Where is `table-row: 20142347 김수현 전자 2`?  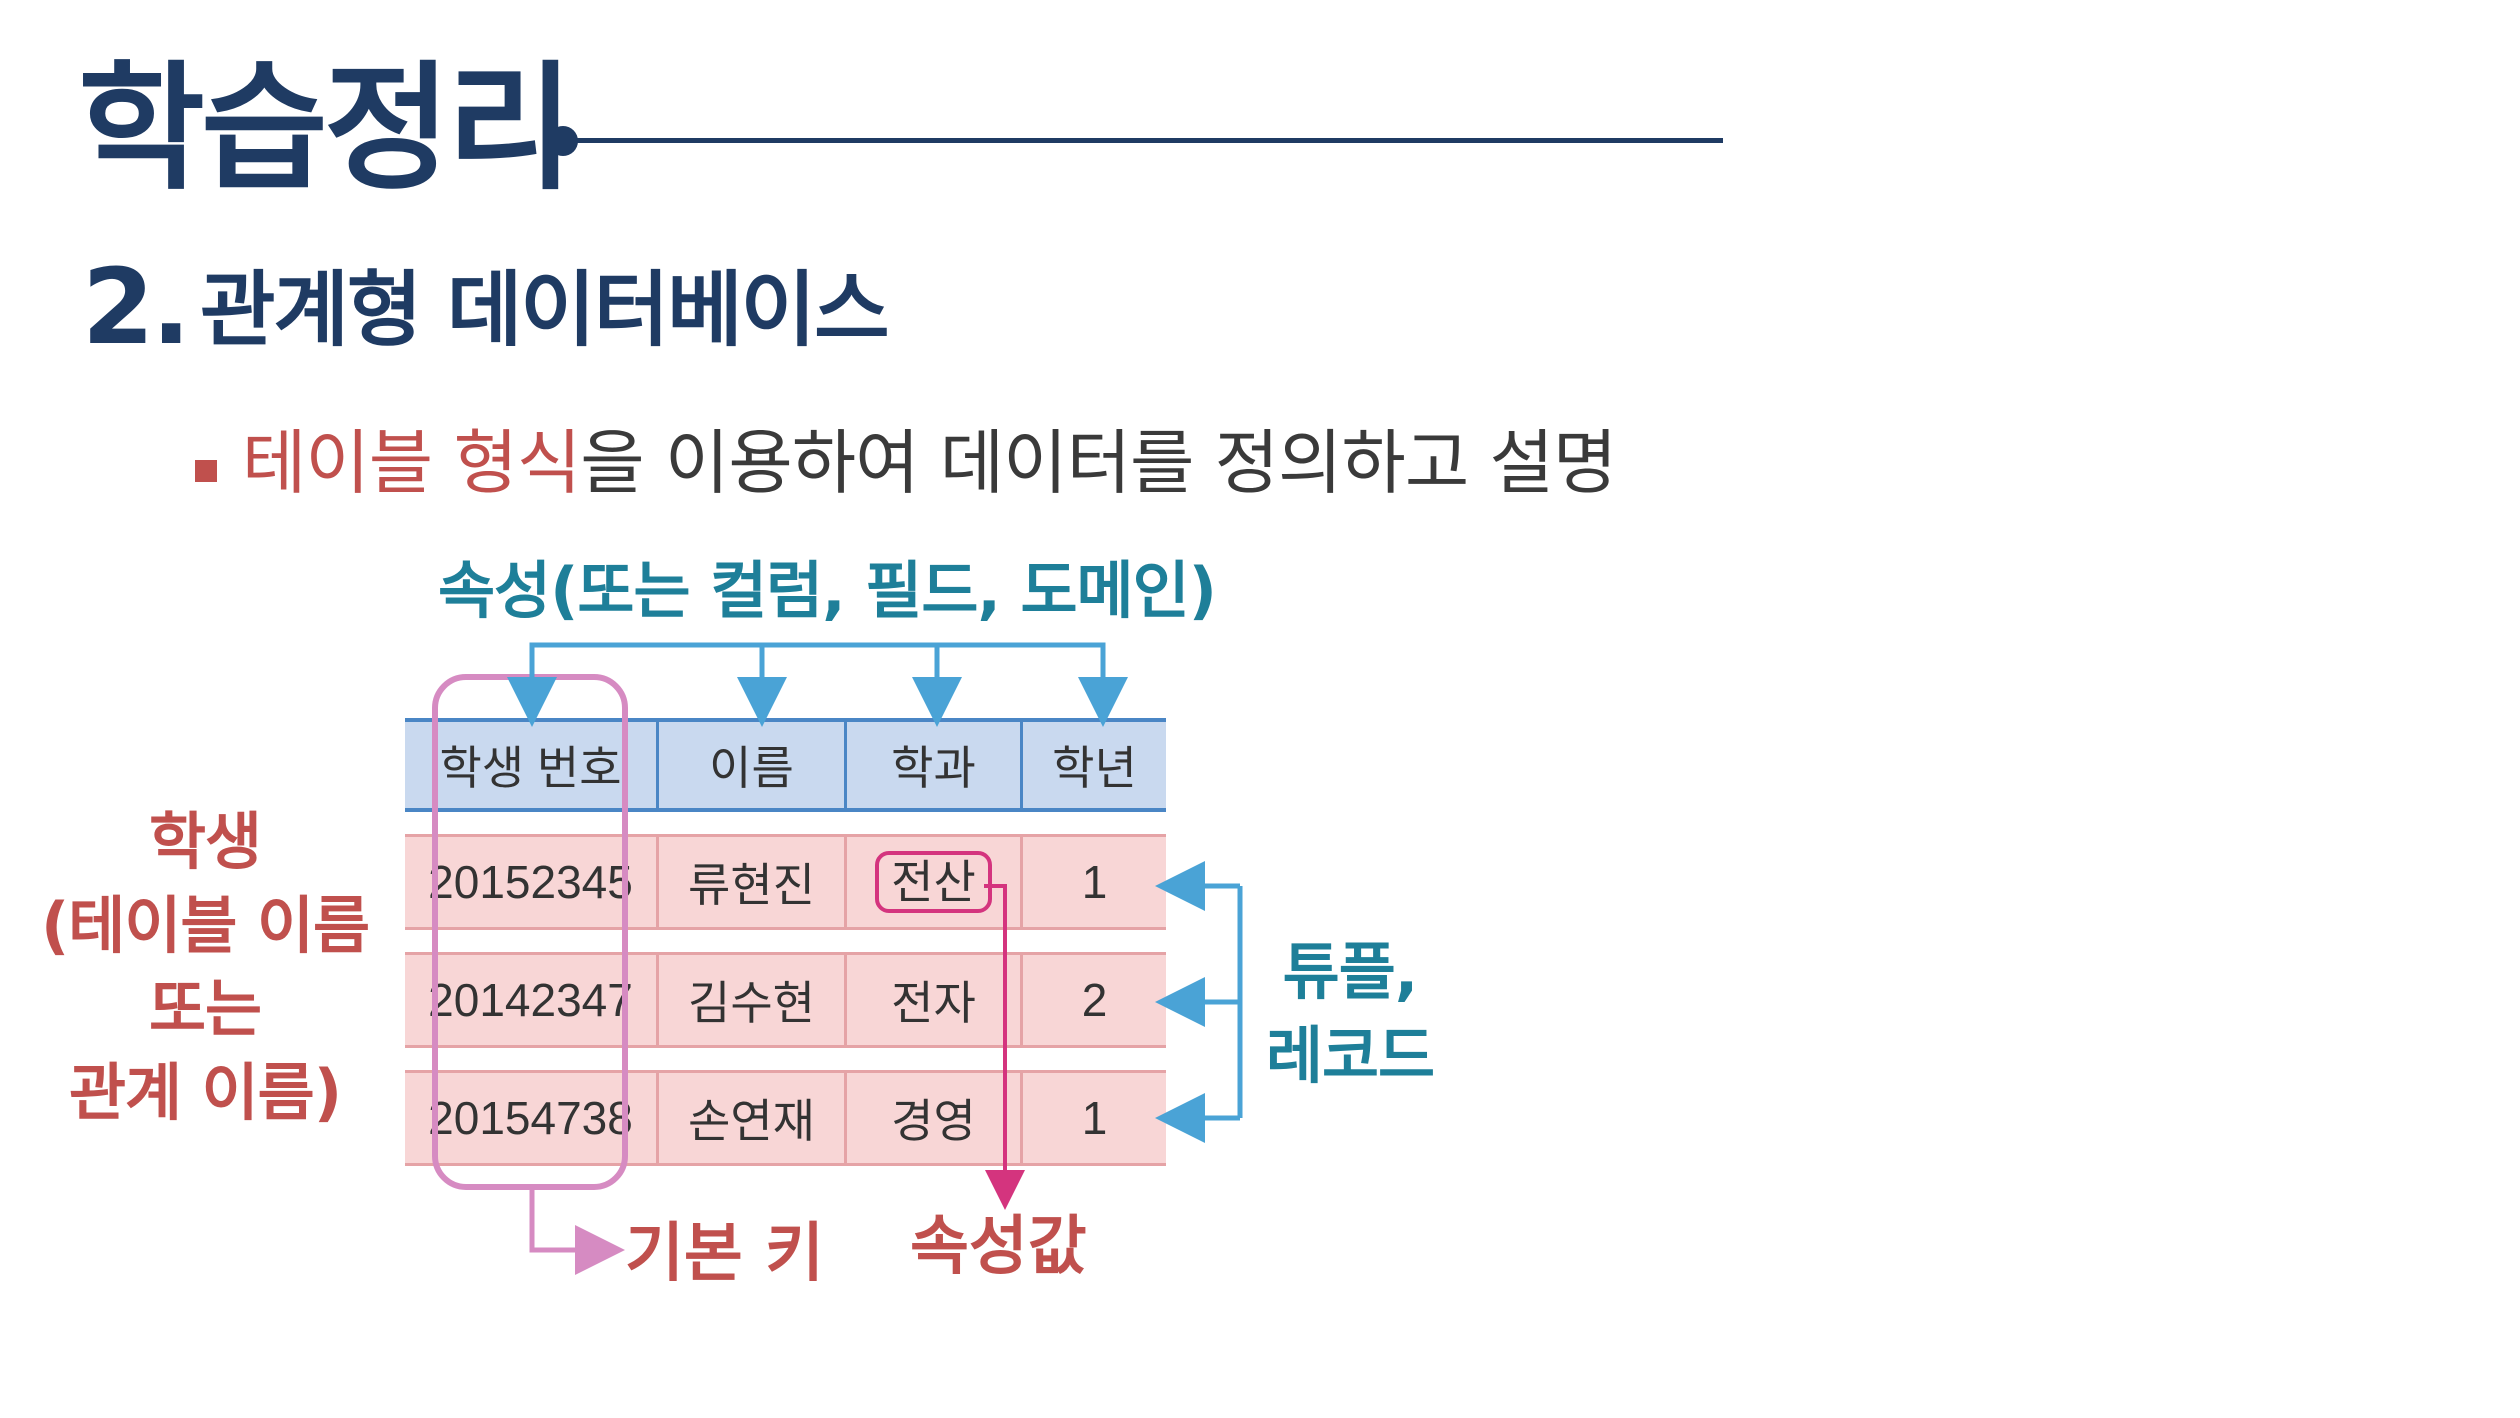 table-row: 20142347 김수현 전자 2 is located at coordinates (785, 1000).